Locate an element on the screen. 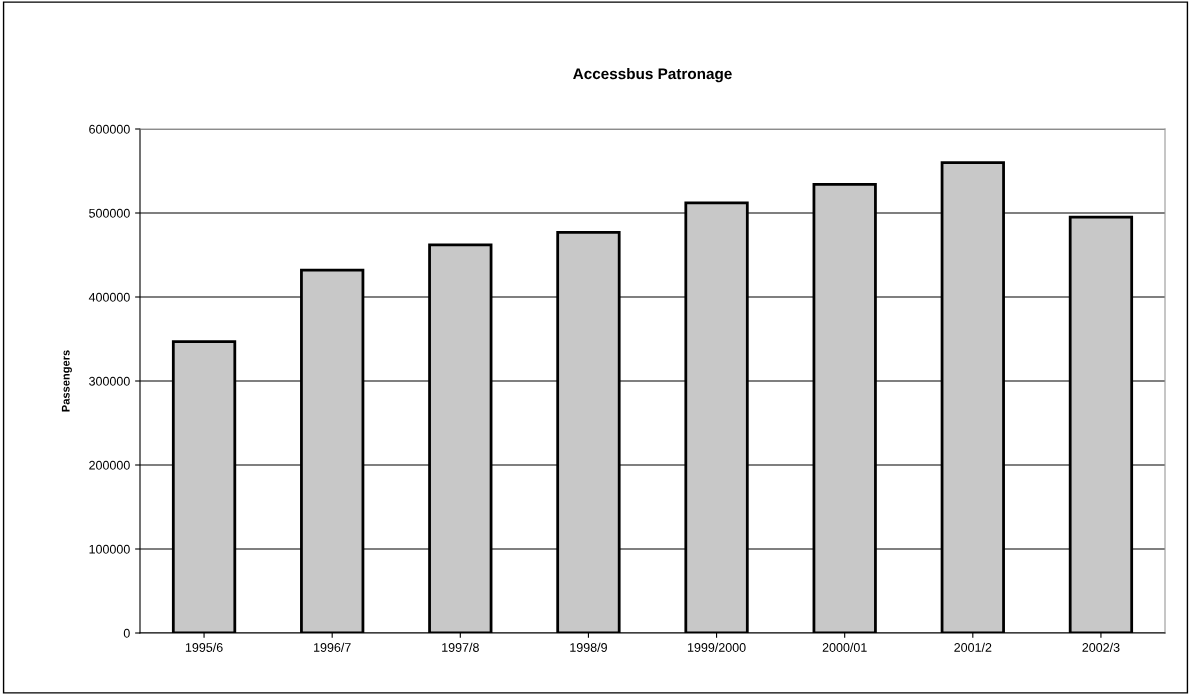 The height and width of the screenshot is (695, 1191). x-tick-label: 2000/01 is located at coordinates (844, 647).